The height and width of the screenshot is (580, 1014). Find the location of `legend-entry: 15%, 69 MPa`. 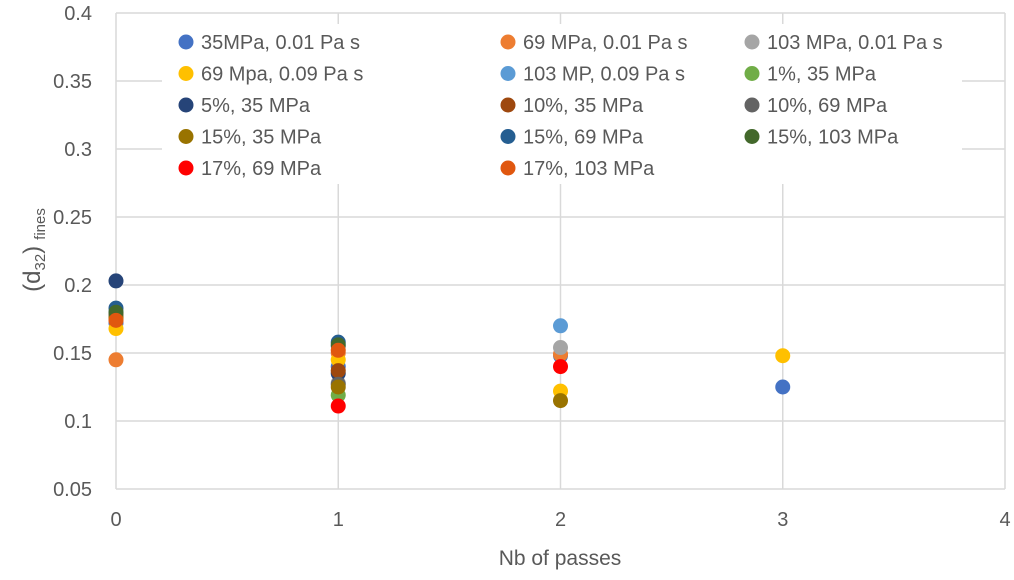

legend-entry: 15%, 69 MPa is located at coordinates (583, 138).